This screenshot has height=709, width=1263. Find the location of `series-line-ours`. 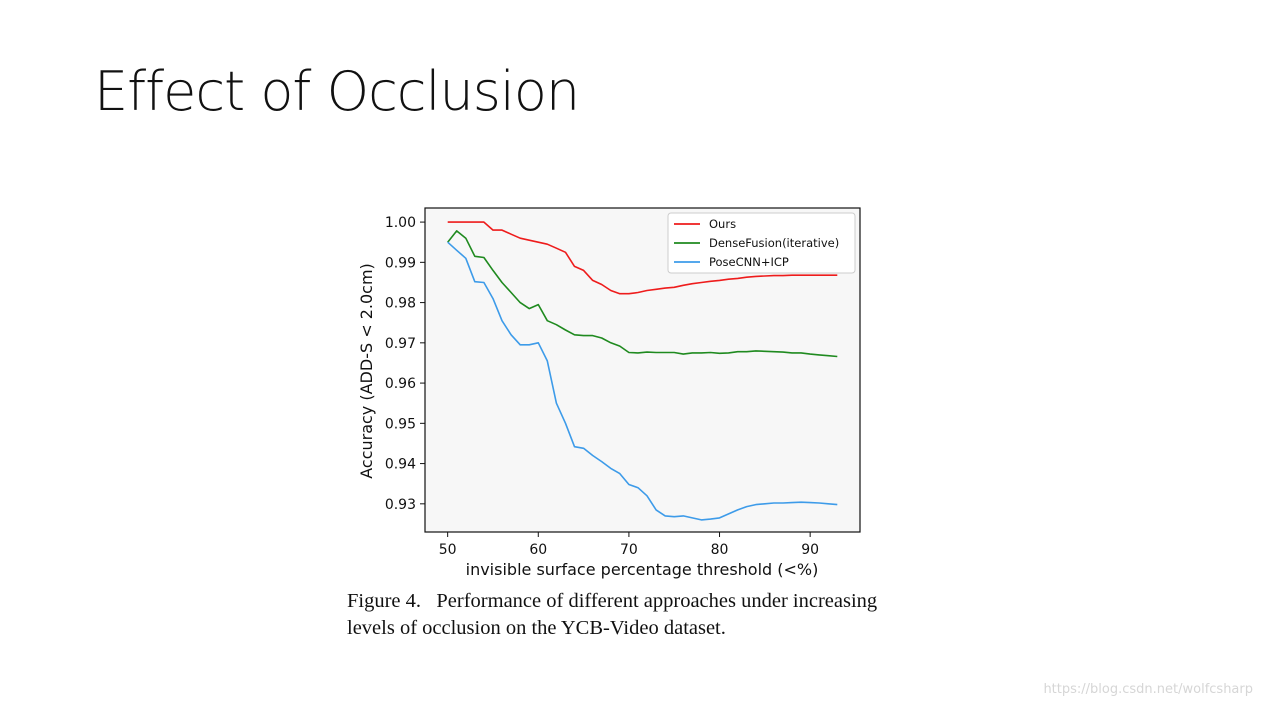

series-line-ours is located at coordinates (642, 258).